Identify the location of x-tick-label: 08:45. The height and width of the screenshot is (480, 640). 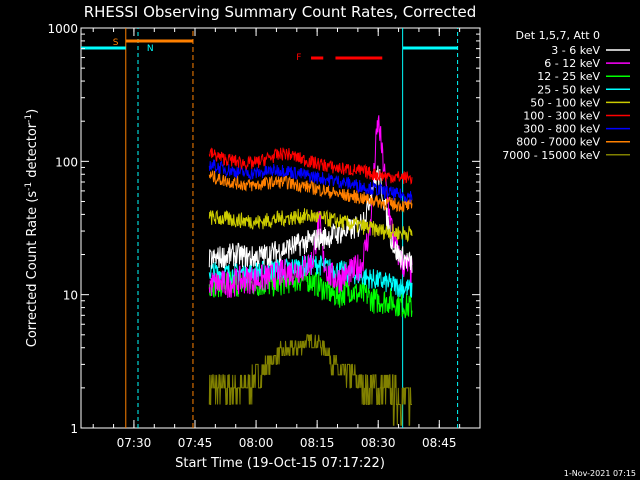
(439, 443).